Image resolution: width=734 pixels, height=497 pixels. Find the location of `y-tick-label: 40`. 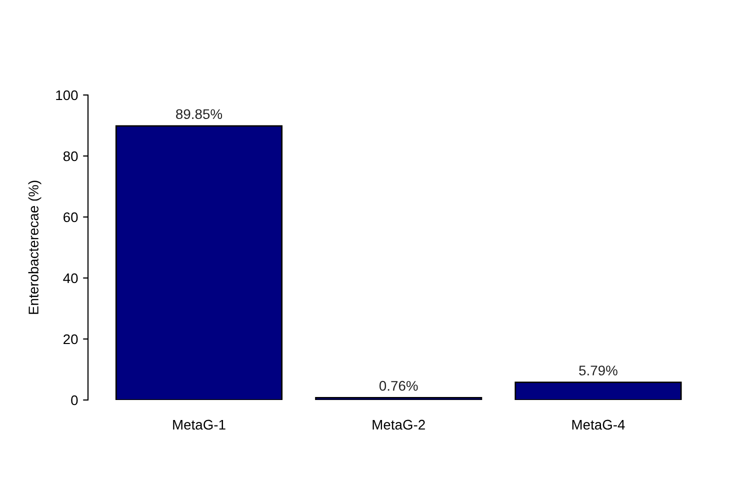

y-tick-label: 40 is located at coordinates (70, 278).